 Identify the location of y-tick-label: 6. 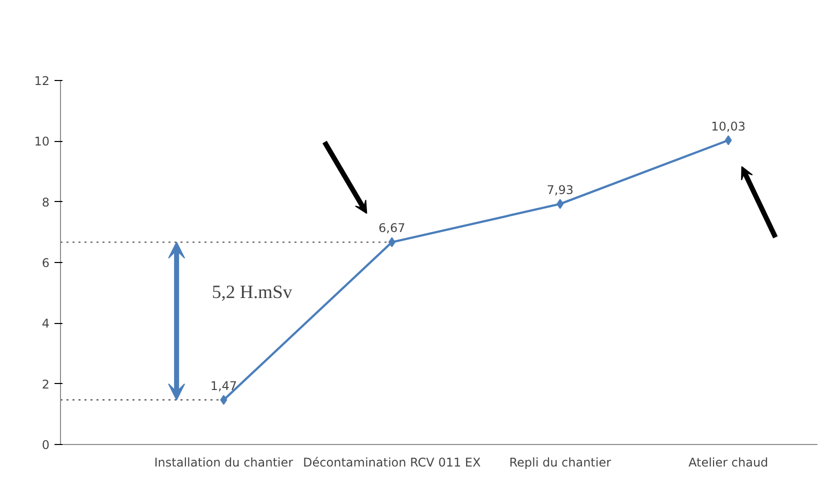
(46, 263).